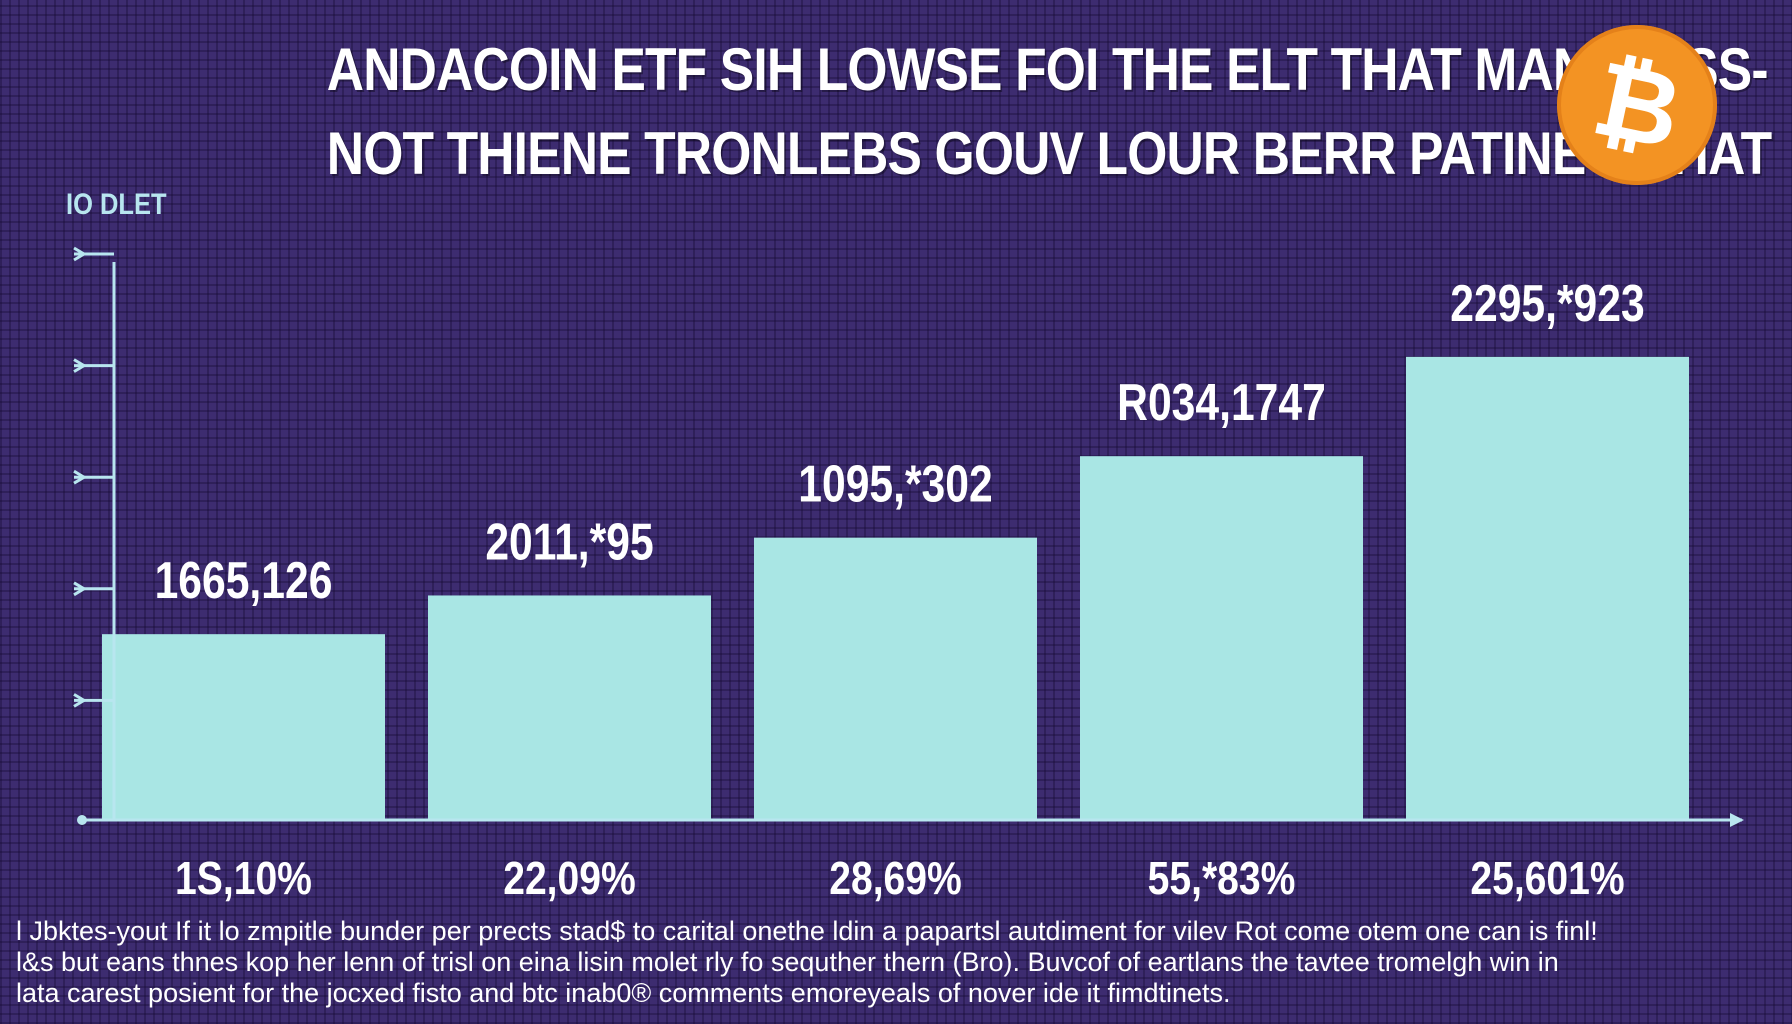 The width and height of the screenshot is (1792, 1024). Describe the element at coordinates (244, 581) in the screenshot. I see `data-label-1: 1665,126` at that location.